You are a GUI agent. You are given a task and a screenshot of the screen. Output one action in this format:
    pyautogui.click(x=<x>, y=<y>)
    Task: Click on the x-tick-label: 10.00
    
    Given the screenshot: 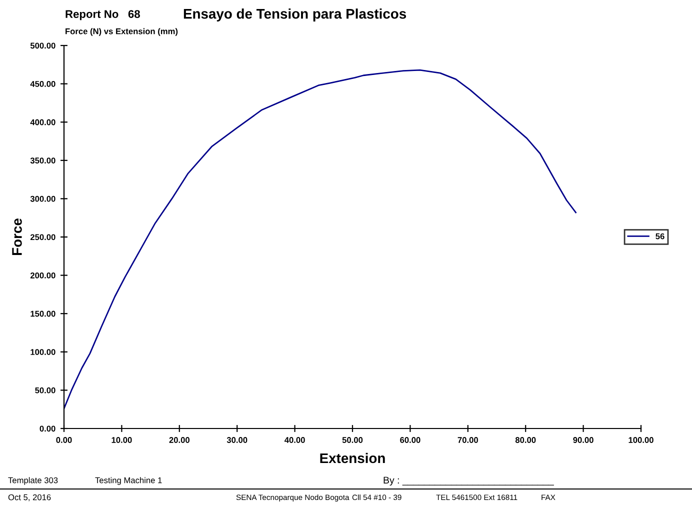 What is the action you would take?
    pyautogui.click(x=122, y=440)
    